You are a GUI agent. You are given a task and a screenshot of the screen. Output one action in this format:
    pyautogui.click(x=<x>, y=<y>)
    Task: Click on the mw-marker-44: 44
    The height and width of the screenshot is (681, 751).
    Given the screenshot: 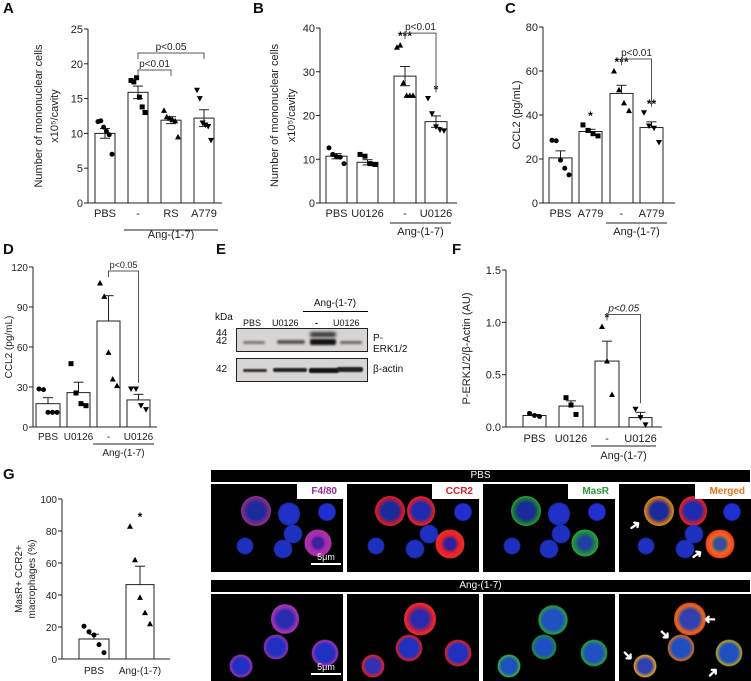 What is the action you would take?
    pyautogui.click(x=222, y=333)
    